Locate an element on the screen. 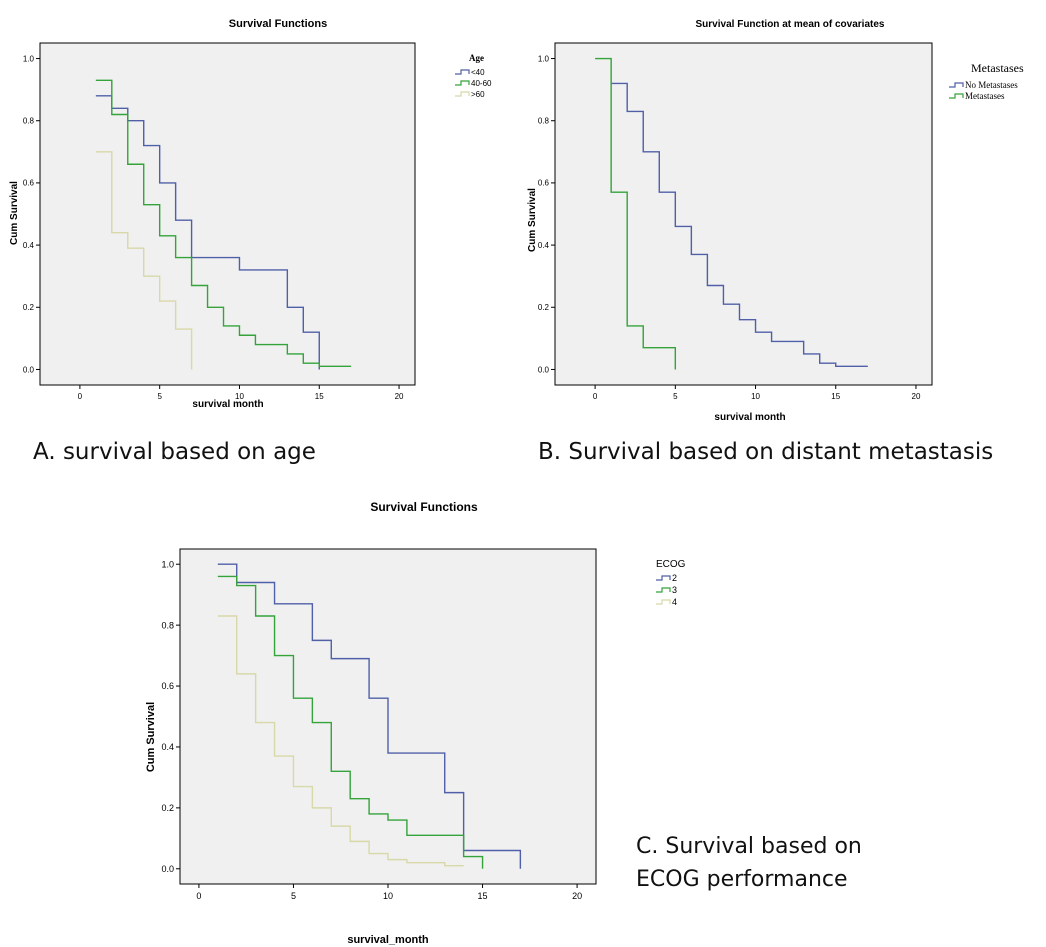 The width and height of the screenshot is (1046, 947). series-line-metastases is located at coordinates (636, 213).